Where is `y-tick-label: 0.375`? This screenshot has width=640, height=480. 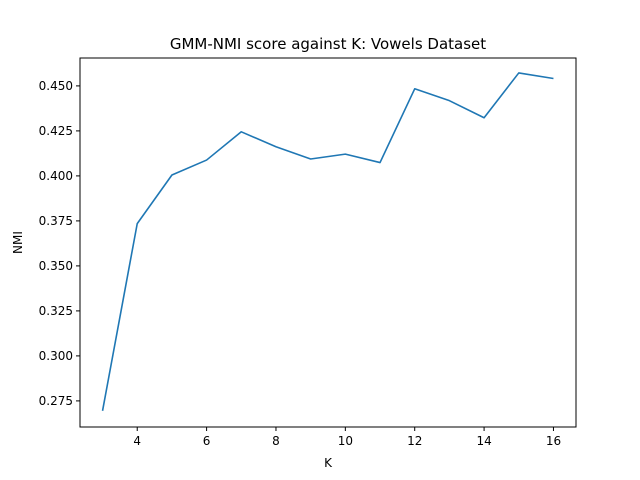
y-tick-label: 0.375 is located at coordinates (56, 221).